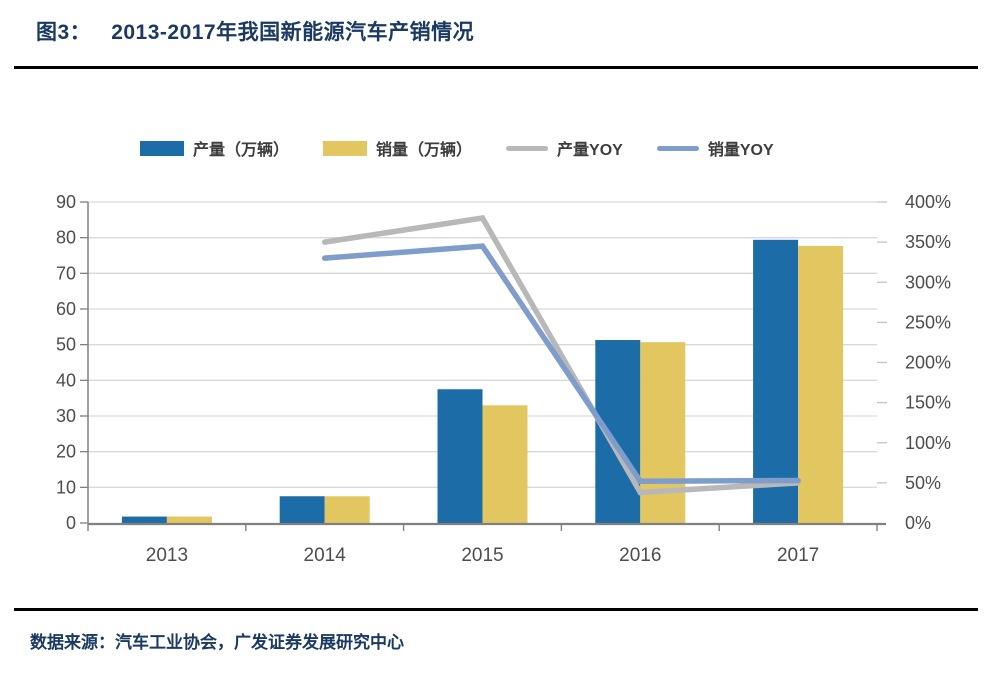  I want to click on x-axis-category-label: 2017, so click(798, 555).